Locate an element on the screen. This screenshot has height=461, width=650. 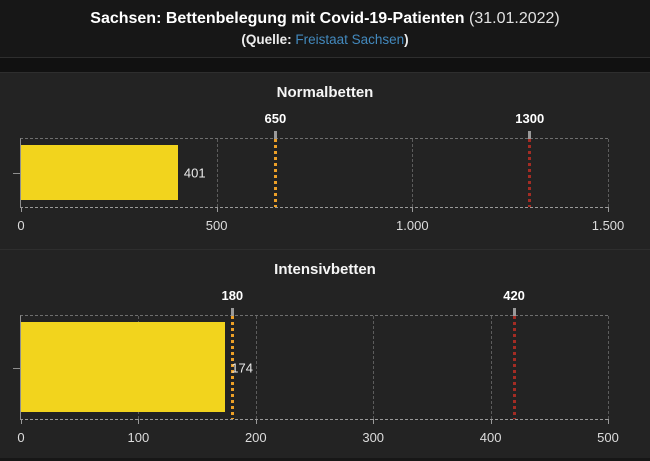
threshold-marker-label: 1300 is located at coordinates (530, 118).